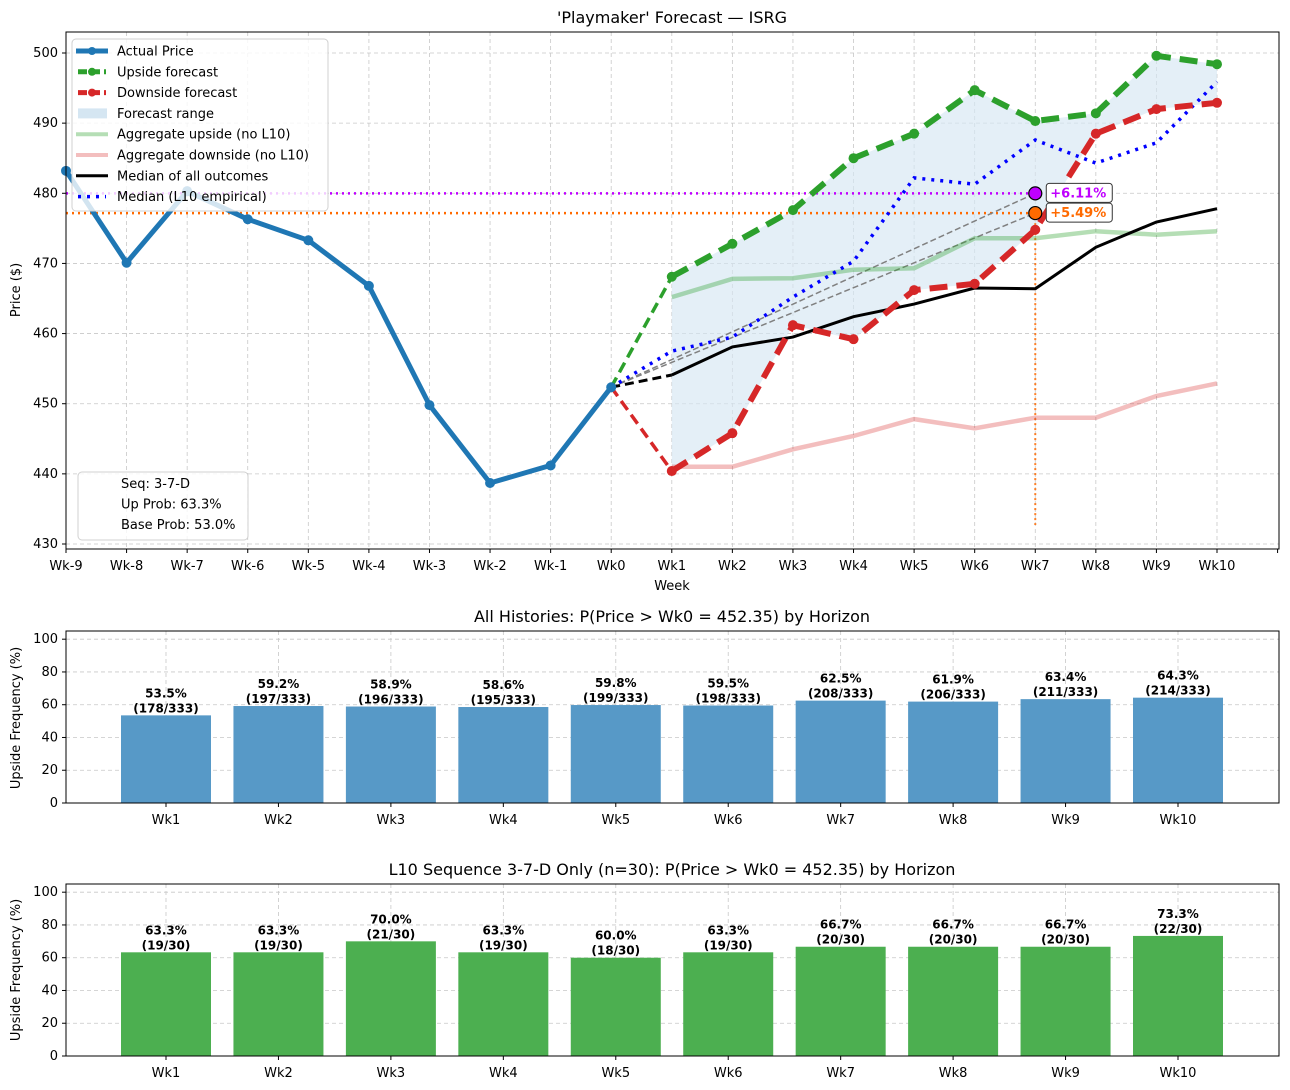  What do you see at coordinates (504, 685) in the screenshot?
I see `bar-value-label: 58.6%` at bounding box center [504, 685].